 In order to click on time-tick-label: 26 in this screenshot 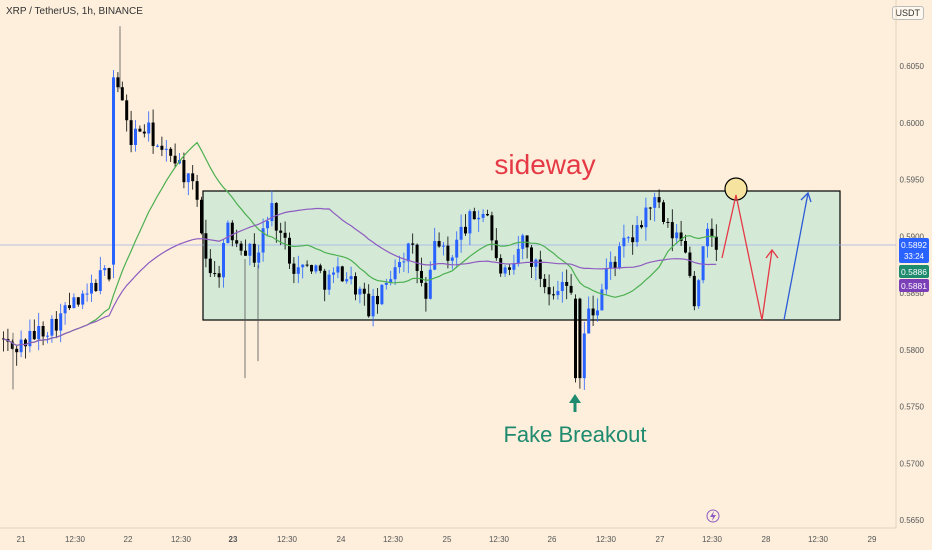, I will do `click(552, 539)`.